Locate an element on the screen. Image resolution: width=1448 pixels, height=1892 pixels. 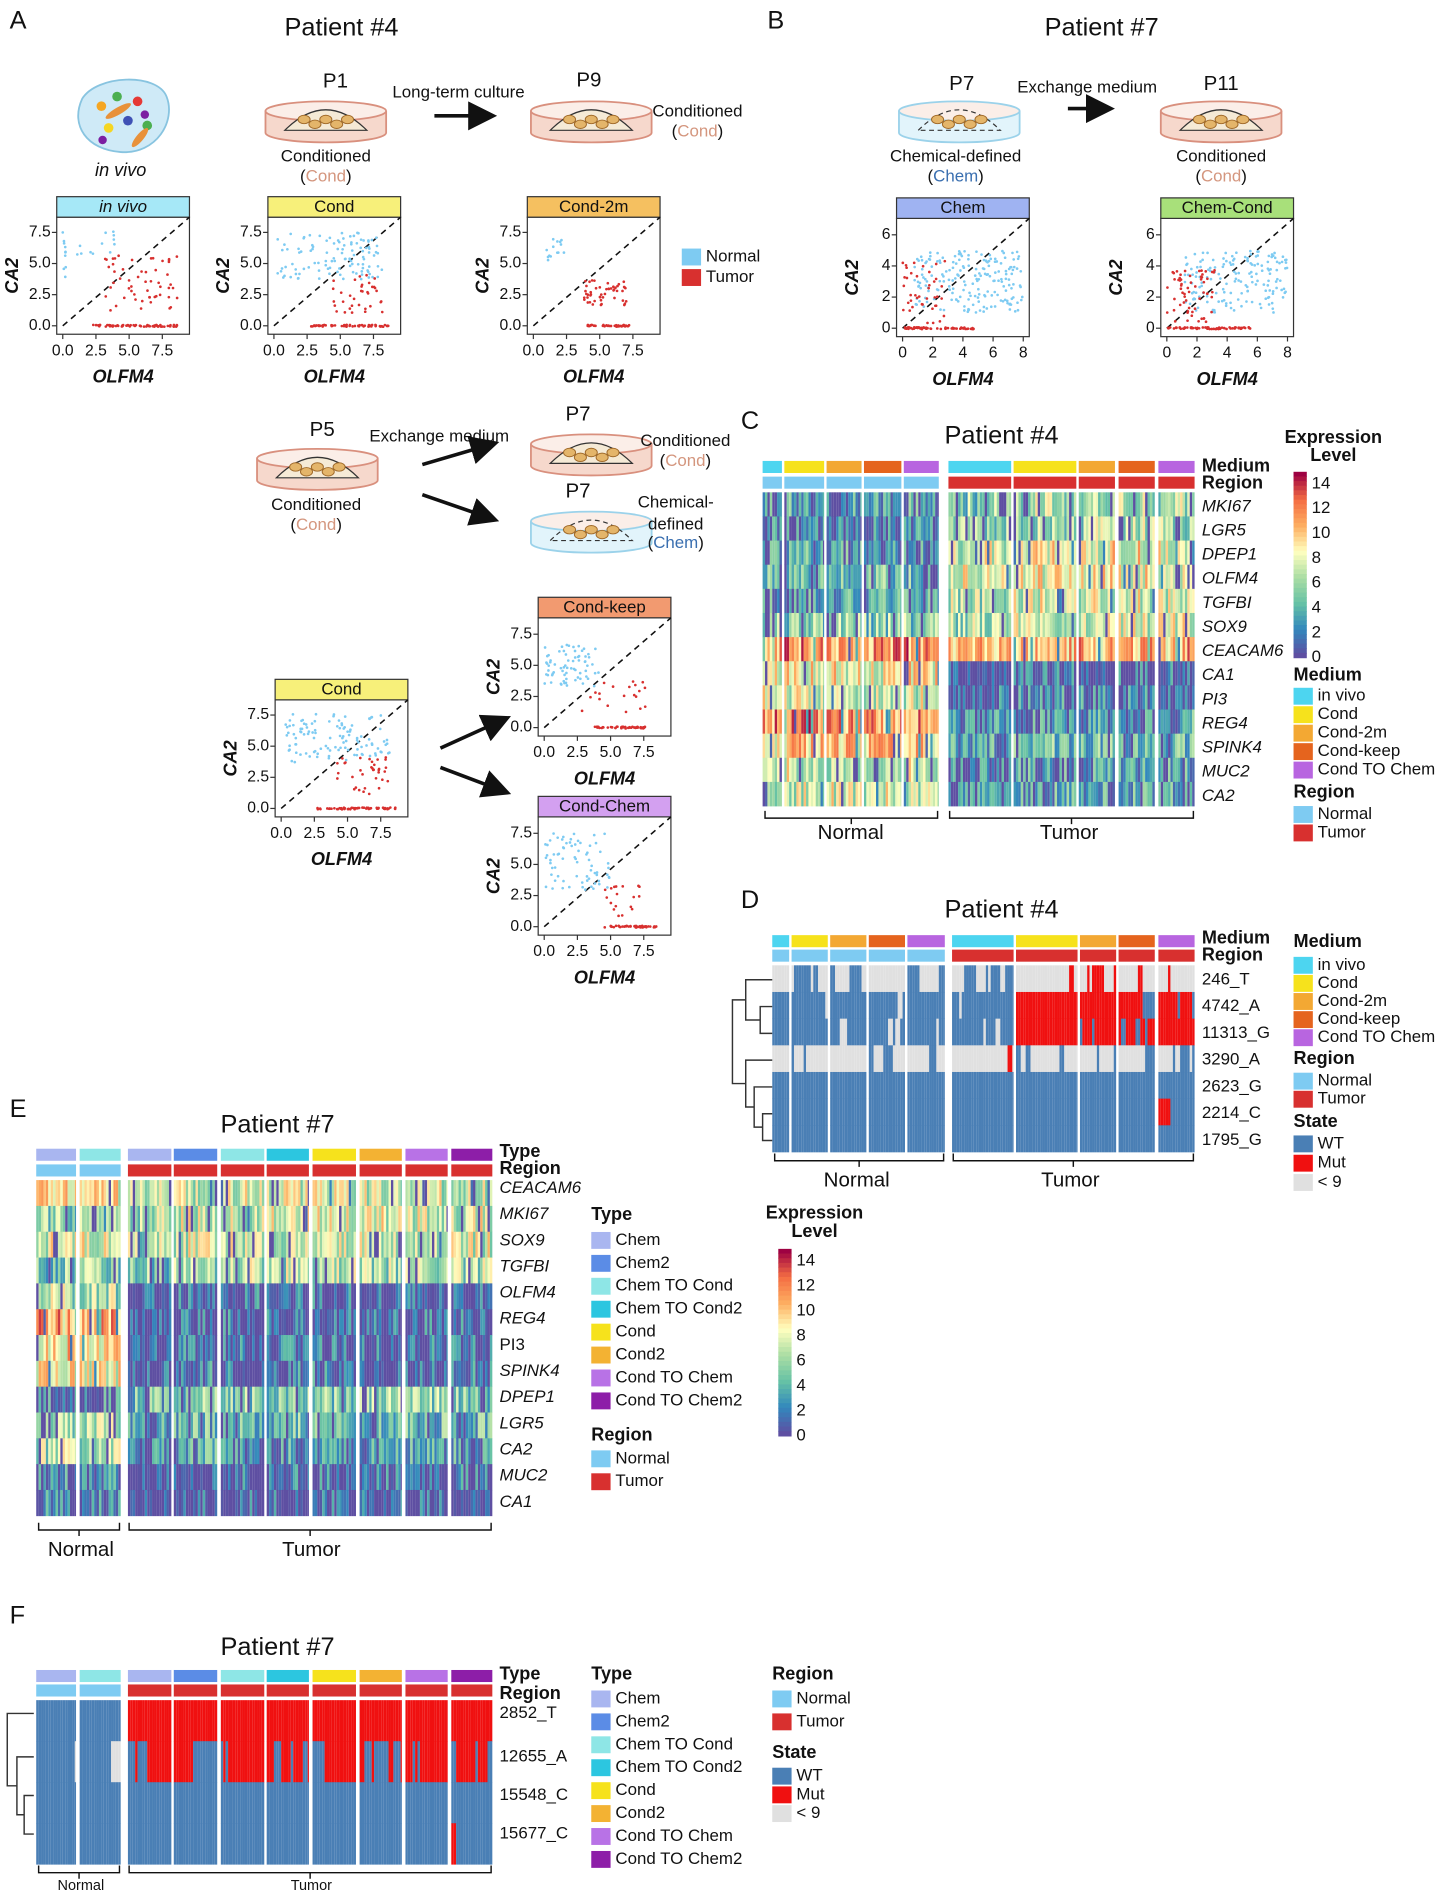
dish-name: P7 is located at coordinates (577, 414).